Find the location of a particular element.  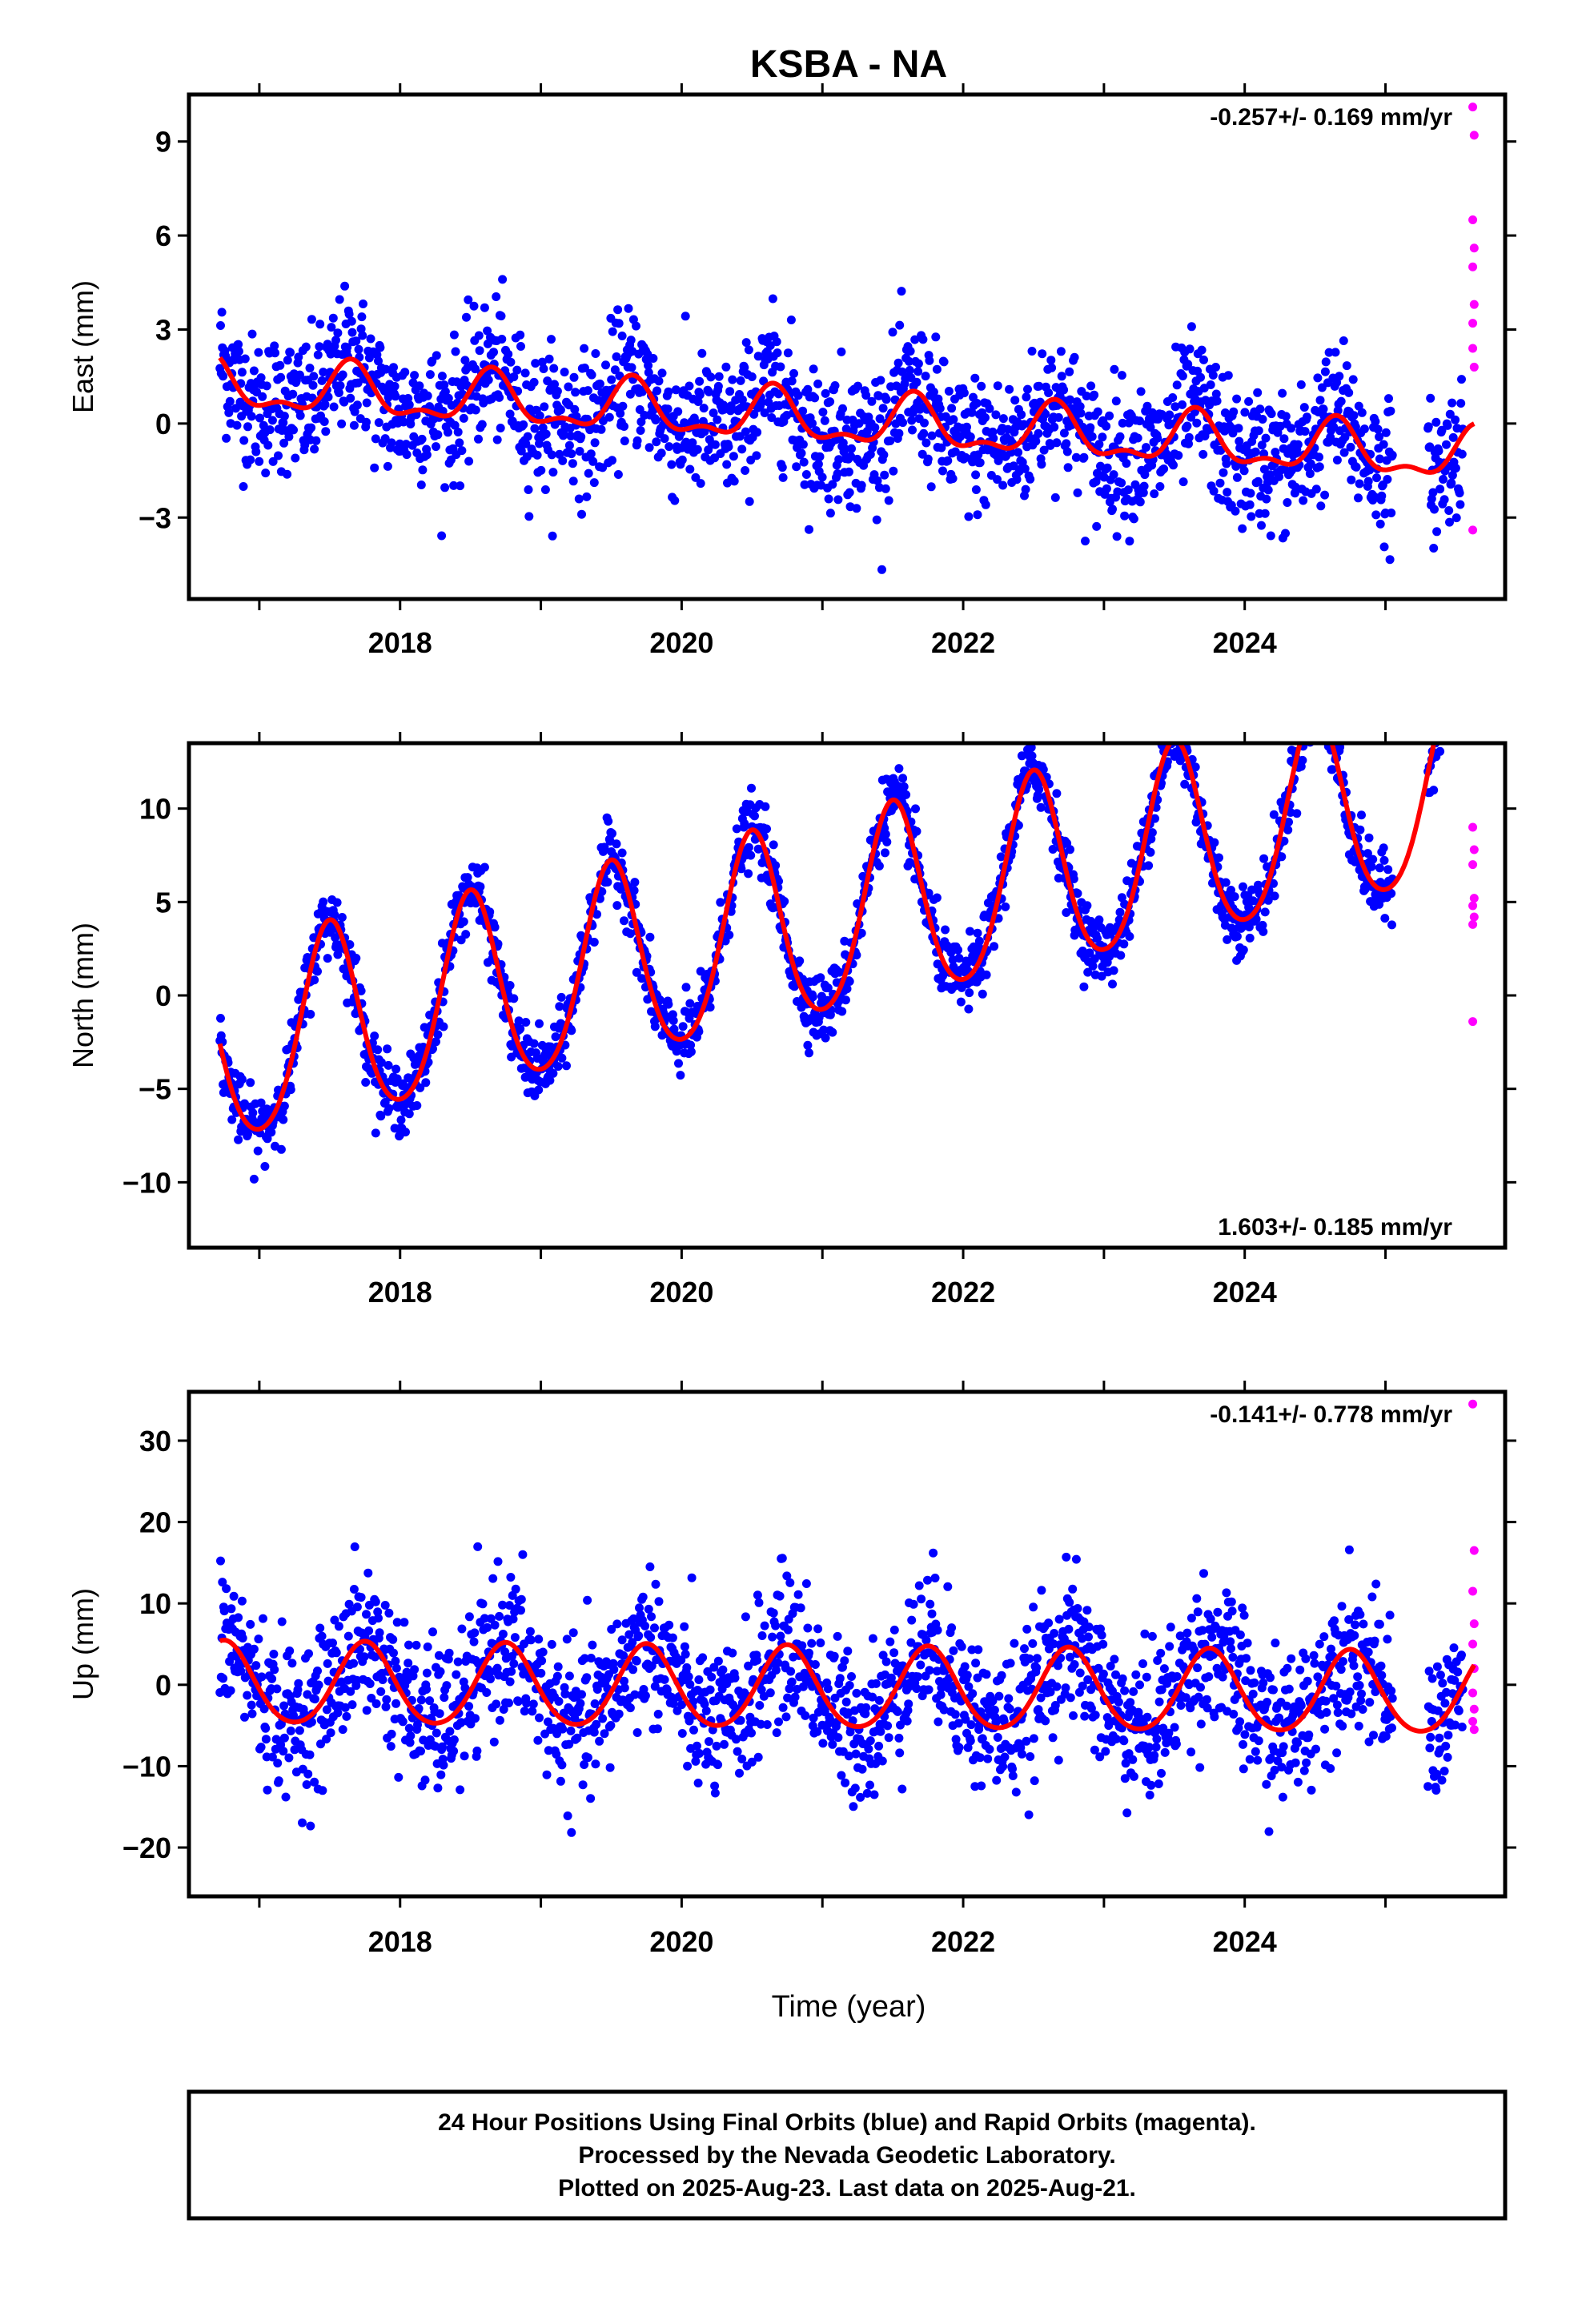

y-tick-label: 9 is located at coordinates (163, 142).